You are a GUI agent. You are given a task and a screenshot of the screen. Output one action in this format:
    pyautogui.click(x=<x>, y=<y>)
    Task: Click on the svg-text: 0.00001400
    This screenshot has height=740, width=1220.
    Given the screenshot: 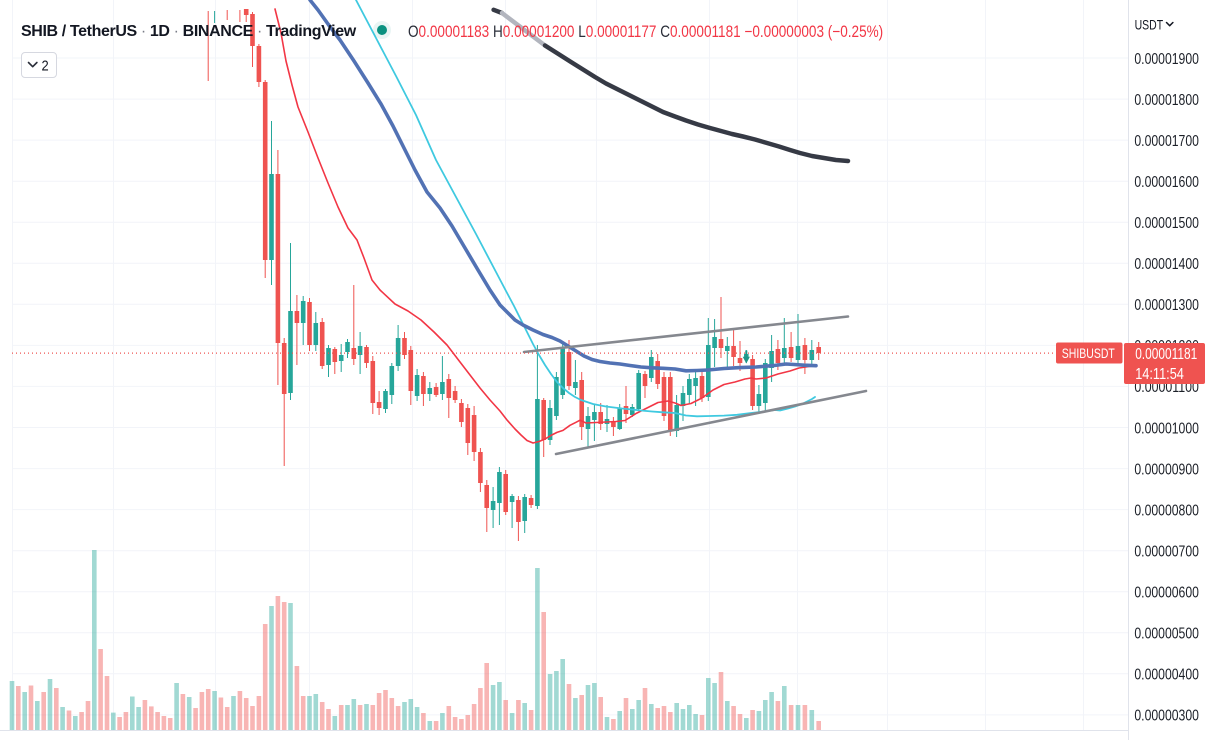 What is the action you would take?
    pyautogui.click(x=1166, y=264)
    